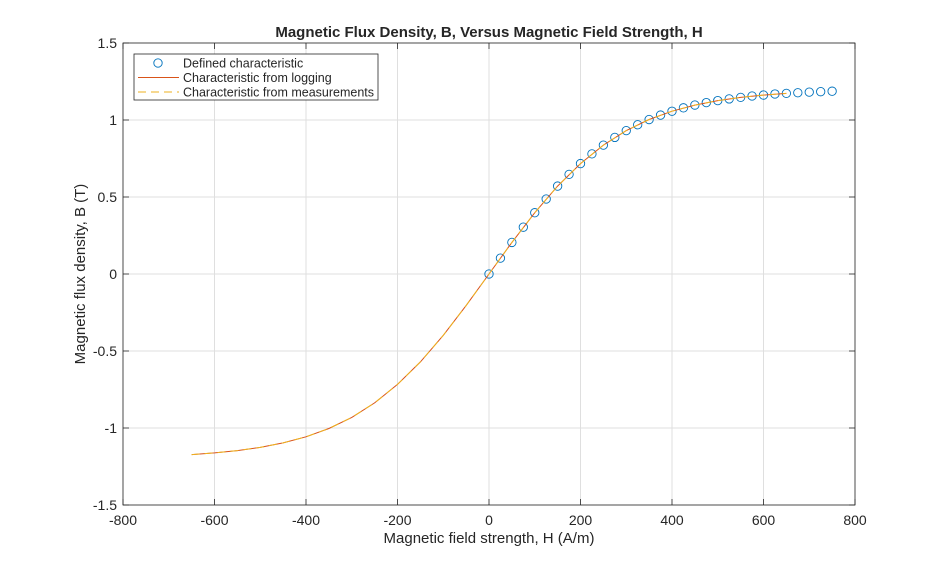 This screenshot has width=946, height=569. I want to click on x-tick-label: 600, so click(764, 520).